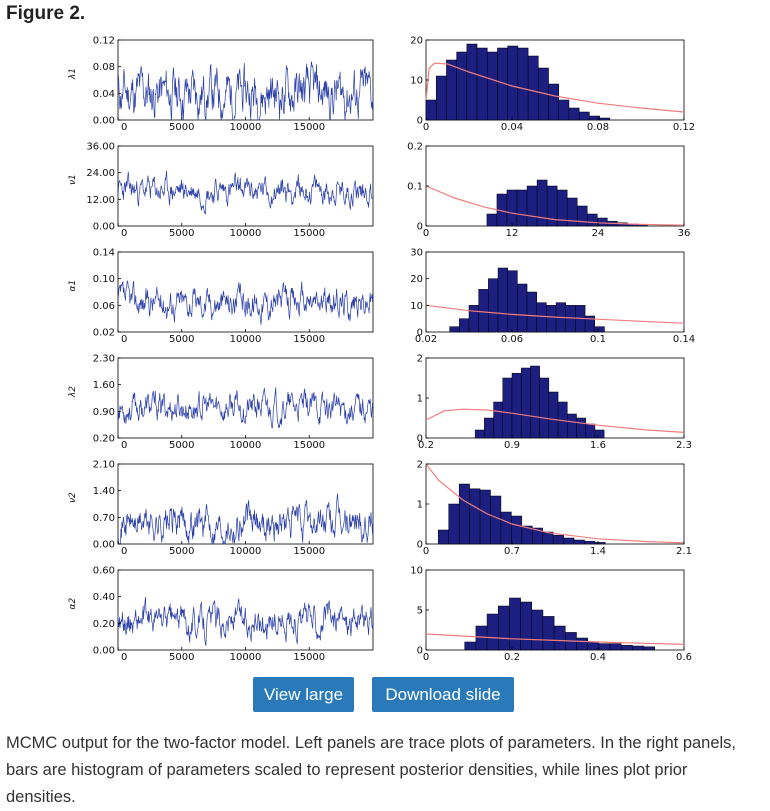  I want to click on trace-ytick-label: 24.00, so click(100, 173).